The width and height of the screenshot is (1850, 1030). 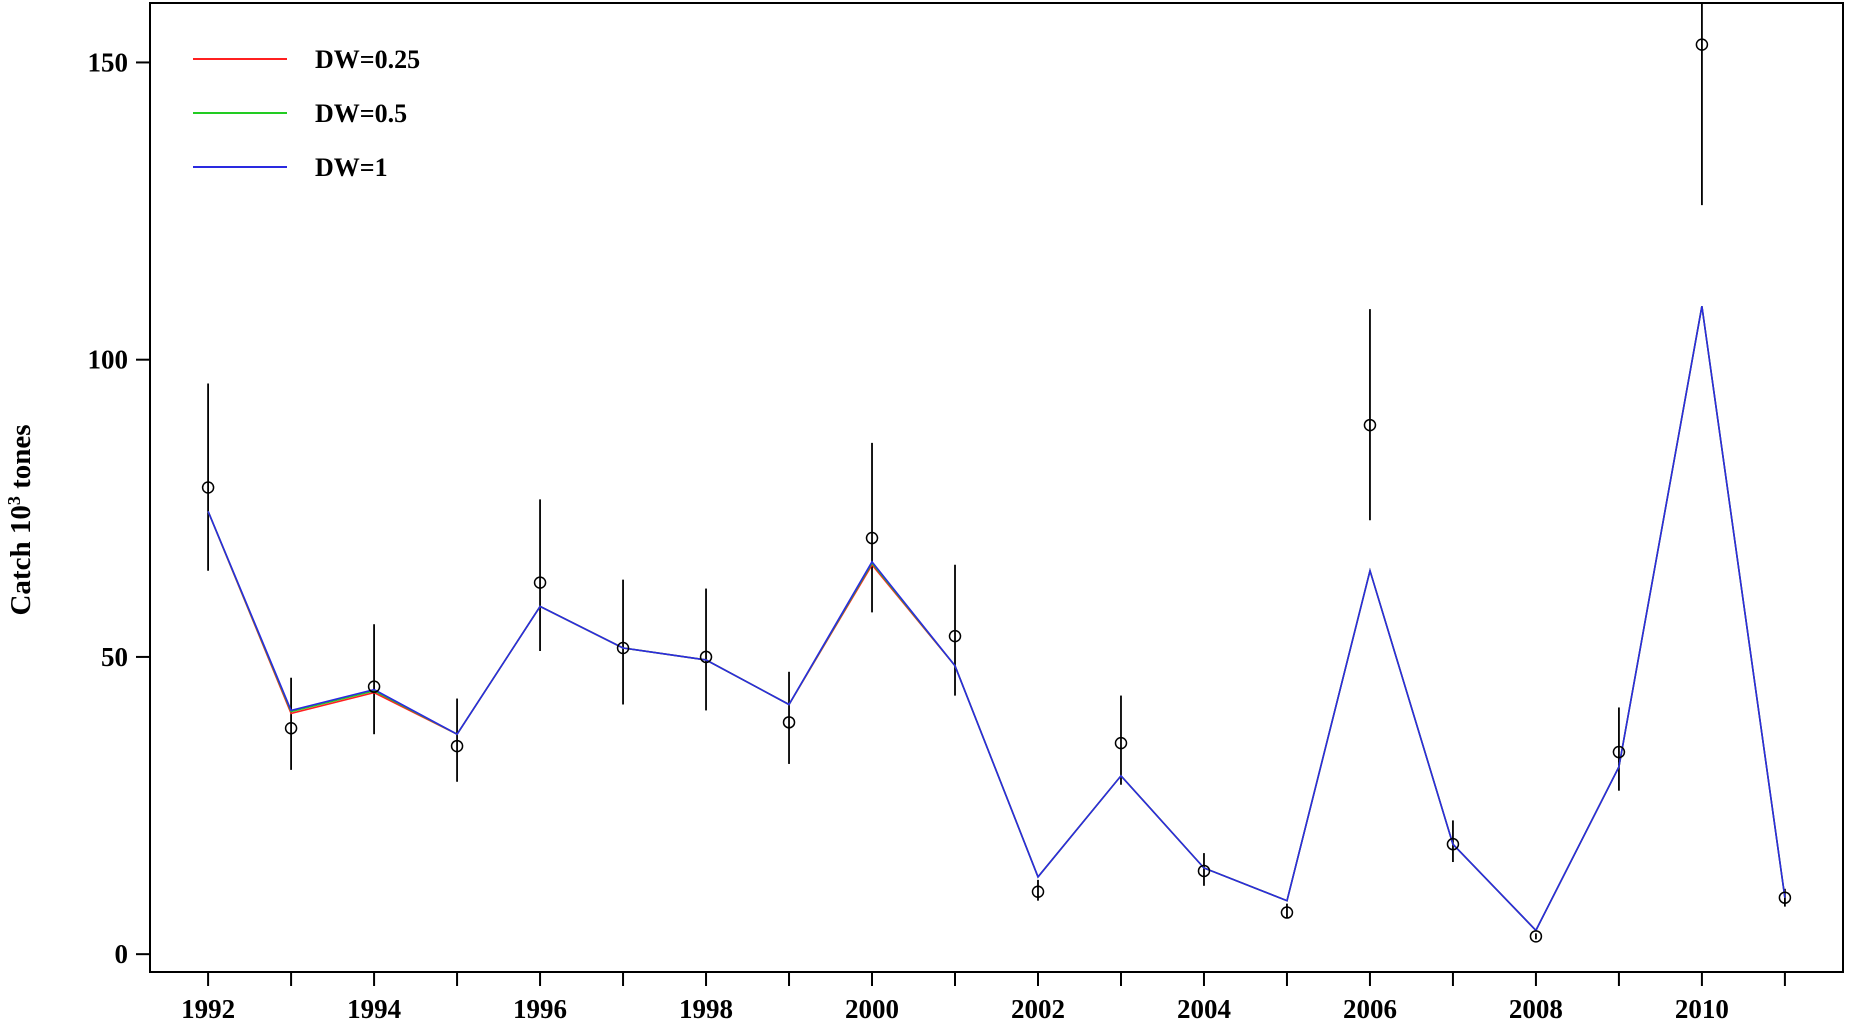 I want to click on x-tick-label-2004: 2004, so click(x=1204, y=1009).